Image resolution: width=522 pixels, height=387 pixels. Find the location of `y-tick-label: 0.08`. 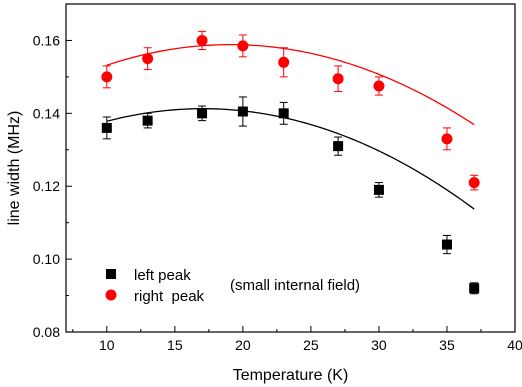

y-tick-label: 0.08 is located at coordinates (46, 332).